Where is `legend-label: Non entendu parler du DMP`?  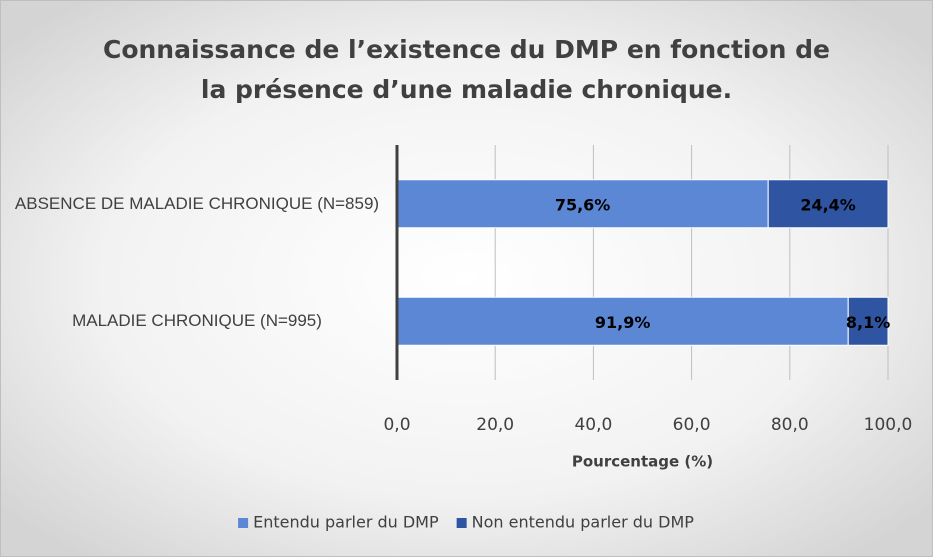
legend-label: Non entendu parler du DMP is located at coordinates (583, 522).